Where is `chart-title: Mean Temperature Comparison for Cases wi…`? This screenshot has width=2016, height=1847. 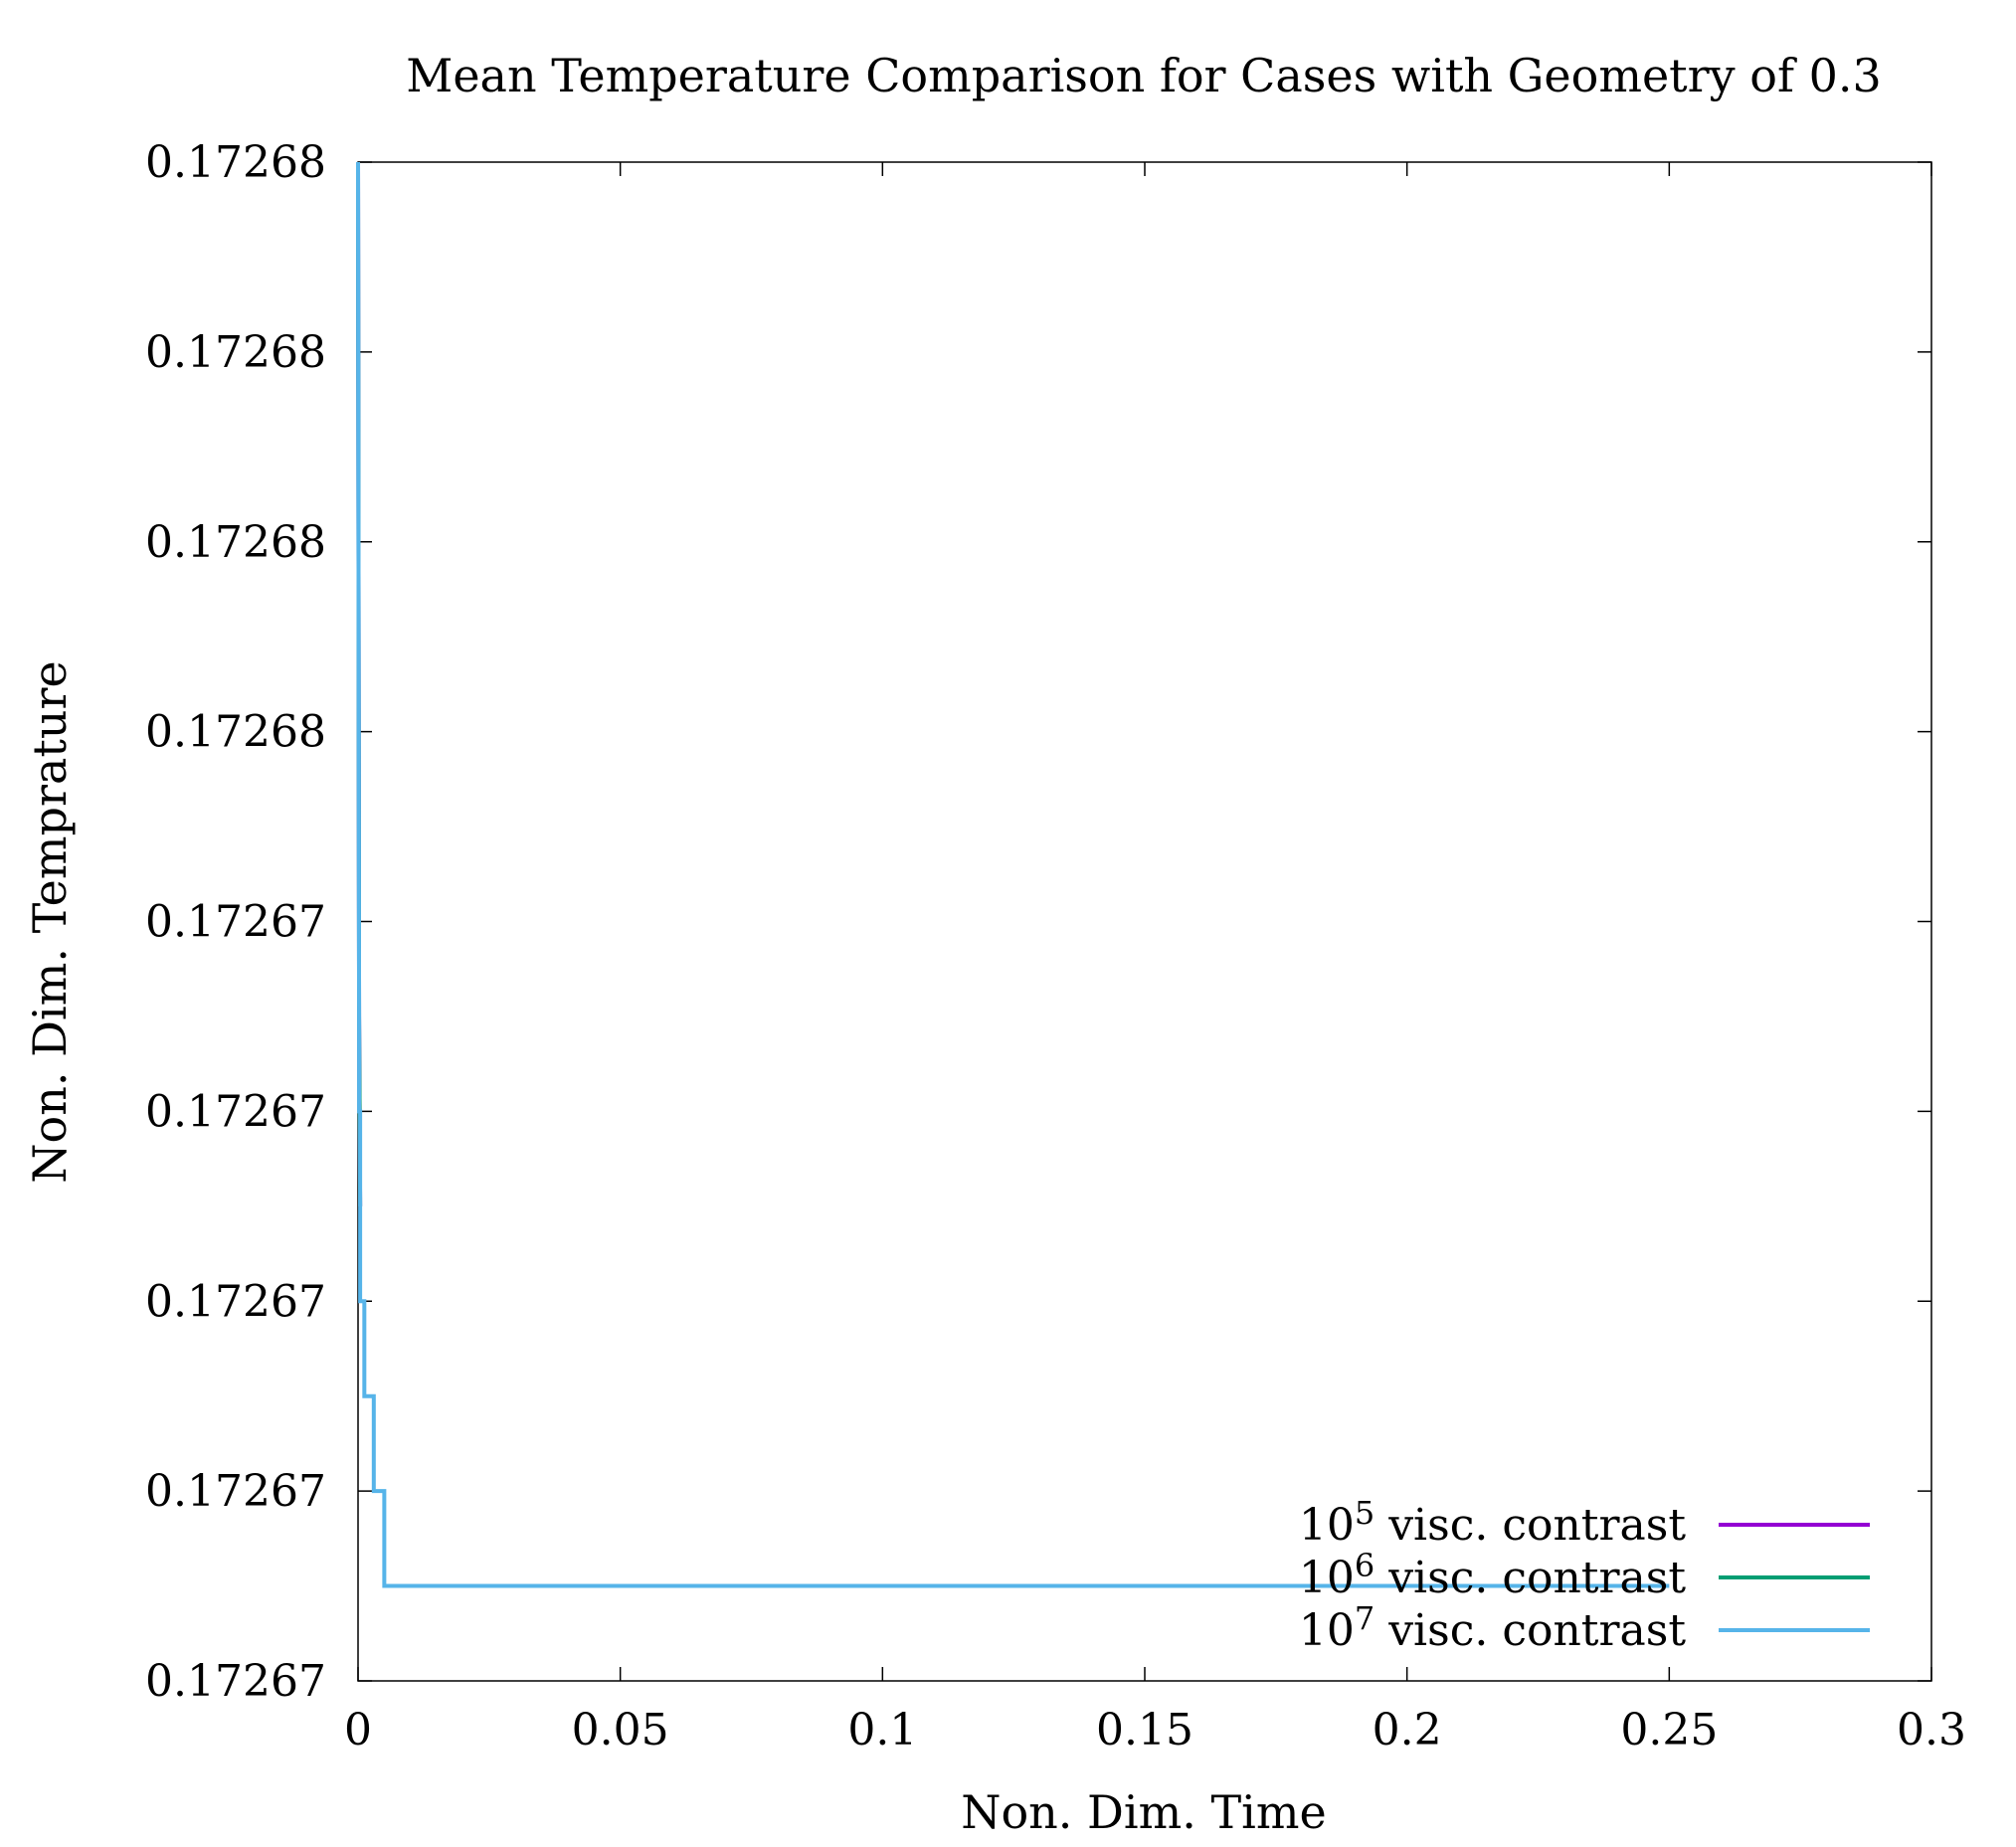 chart-title: Mean Temperature Comparison for Cases wi… is located at coordinates (1144, 75).